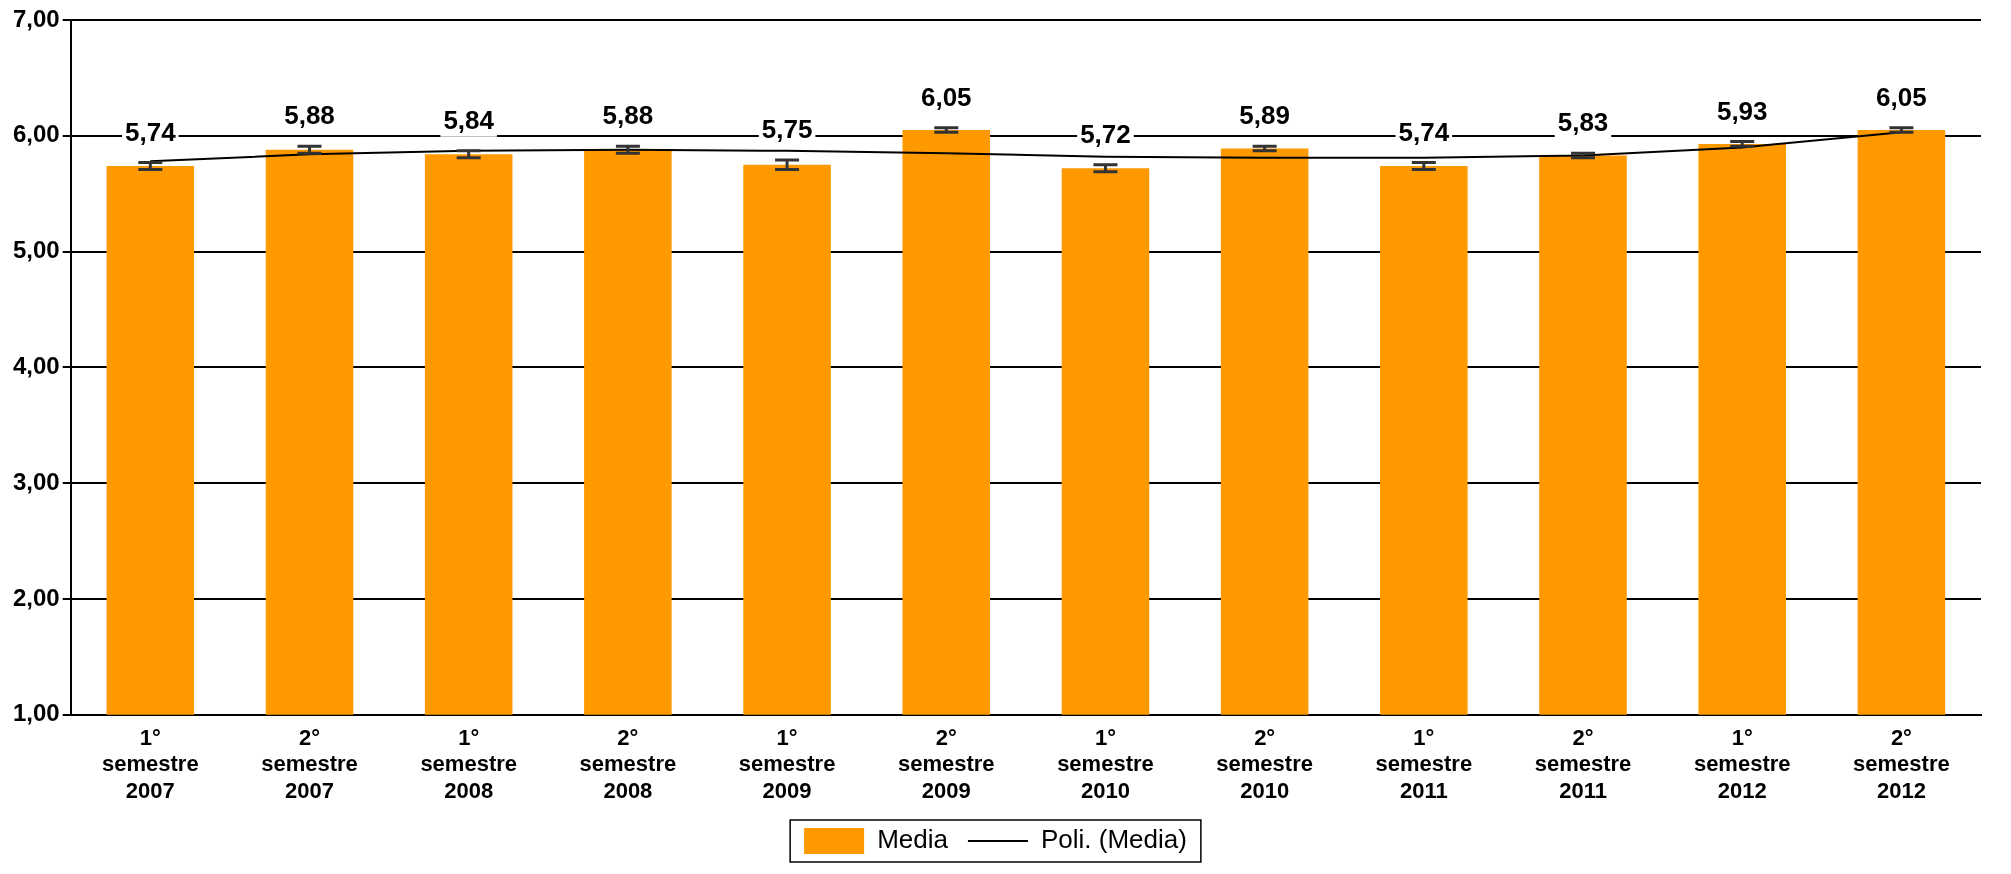 The image size is (2011, 874). I want to click on x-tick-label: 1° semestre 2011, so click(1424, 764).